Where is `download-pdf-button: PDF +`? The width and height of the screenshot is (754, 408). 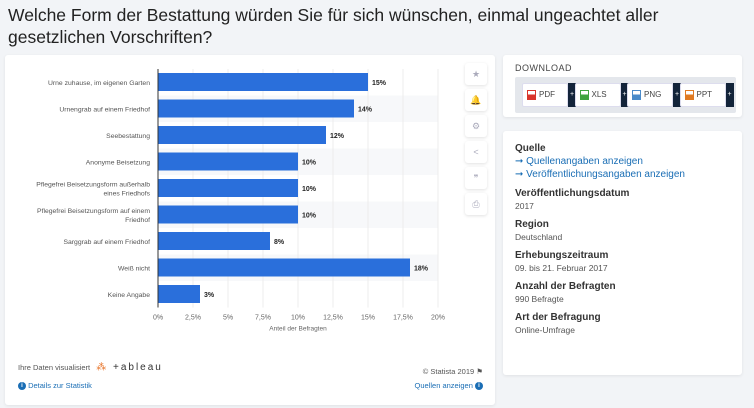
download-pdf-button: PDF + is located at coordinates (549, 95).